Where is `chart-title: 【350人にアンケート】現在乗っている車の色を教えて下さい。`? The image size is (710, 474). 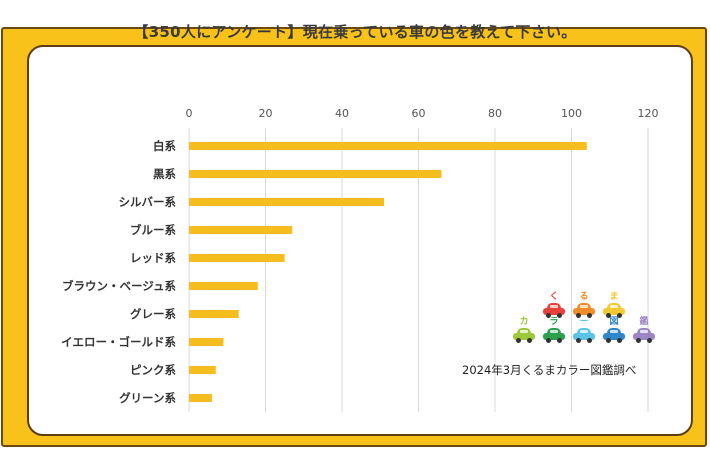 chart-title: 【350人にアンケート】現在乗っている車の色を教えて下さい。 is located at coordinates (355, 32).